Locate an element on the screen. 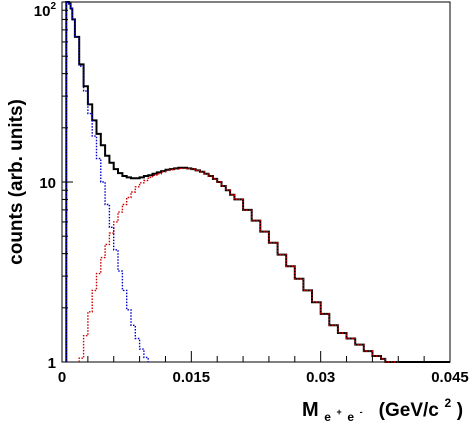  y-tick-label: 102 is located at coordinates (45, 10).